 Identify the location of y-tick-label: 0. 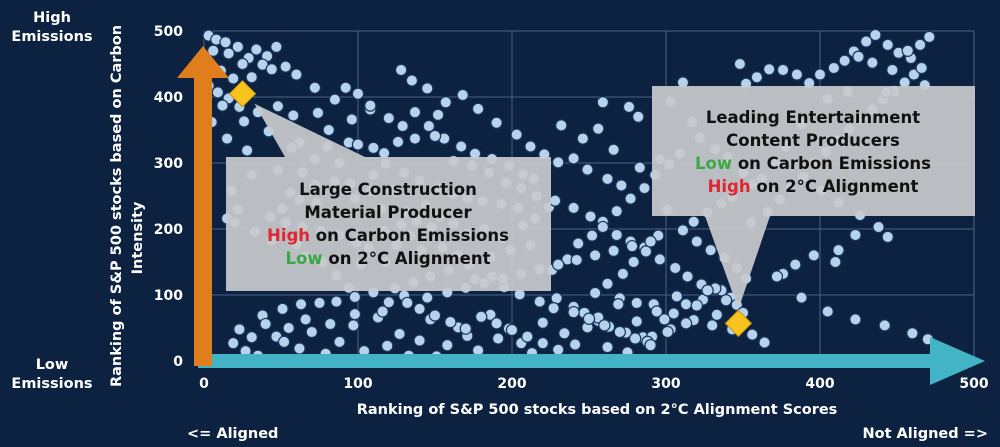
(178, 362).